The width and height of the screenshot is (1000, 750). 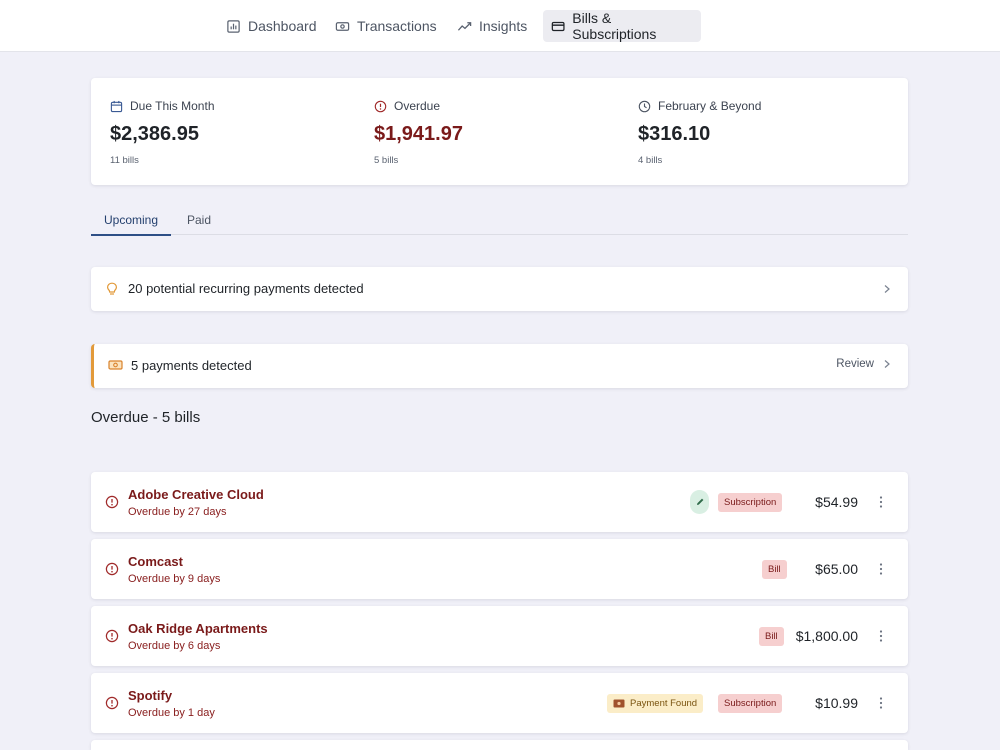 What do you see at coordinates (826, 636) in the screenshot?
I see `bill-amount: $1,800.00` at bounding box center [826, 636].